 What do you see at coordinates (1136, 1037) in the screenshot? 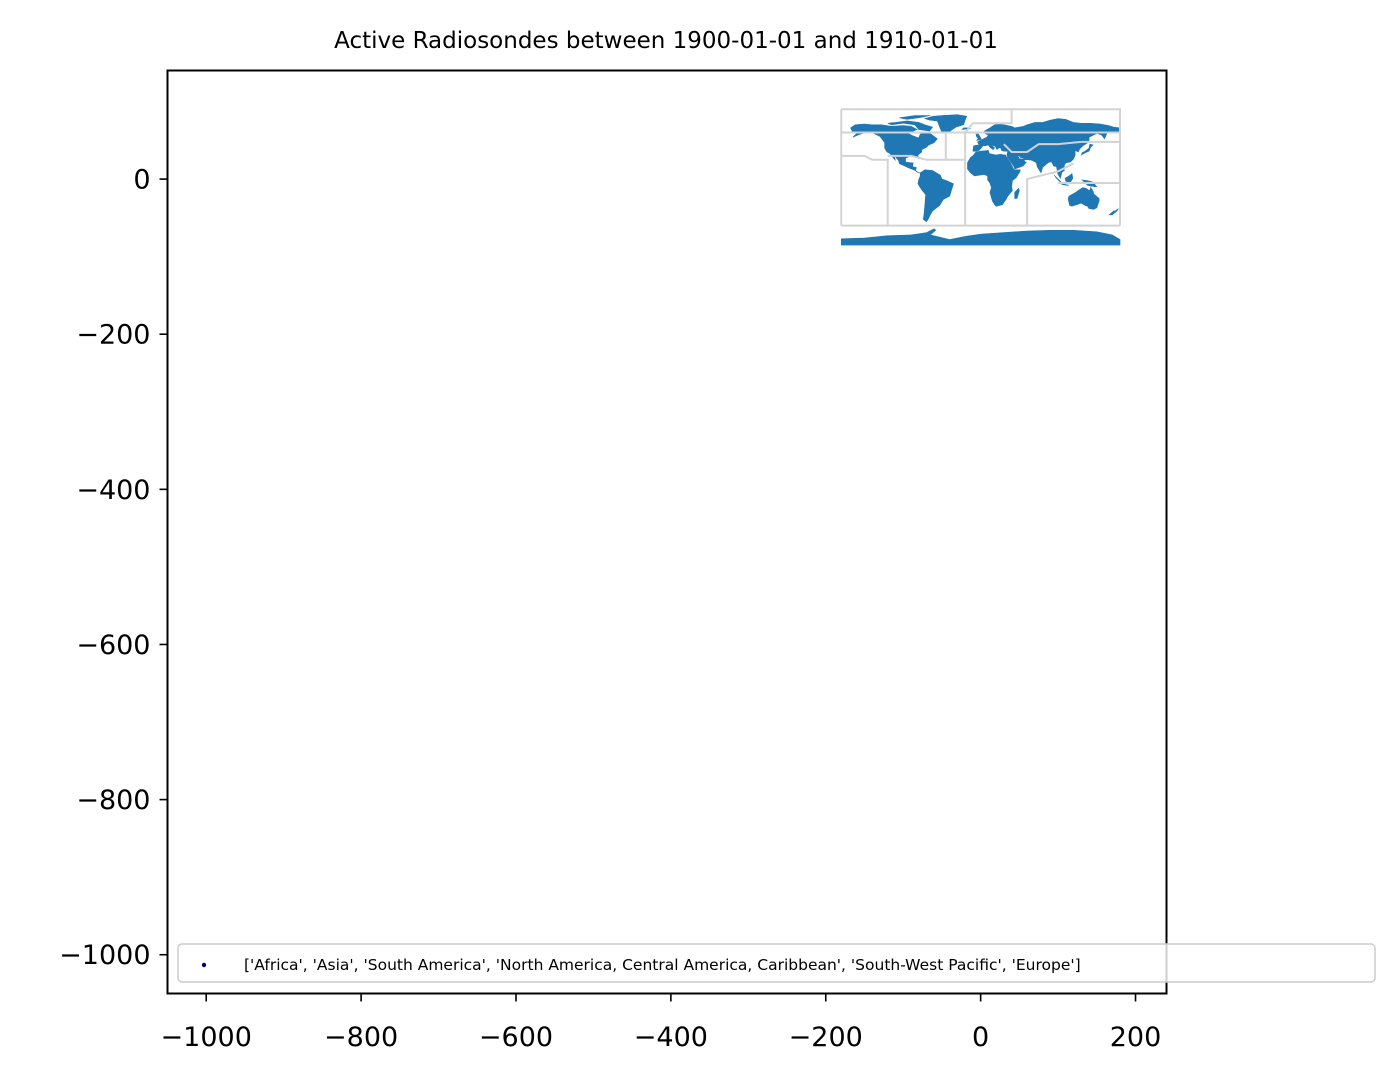
I see `x-tick-label: 200` at bounding box center [1136, 1037].